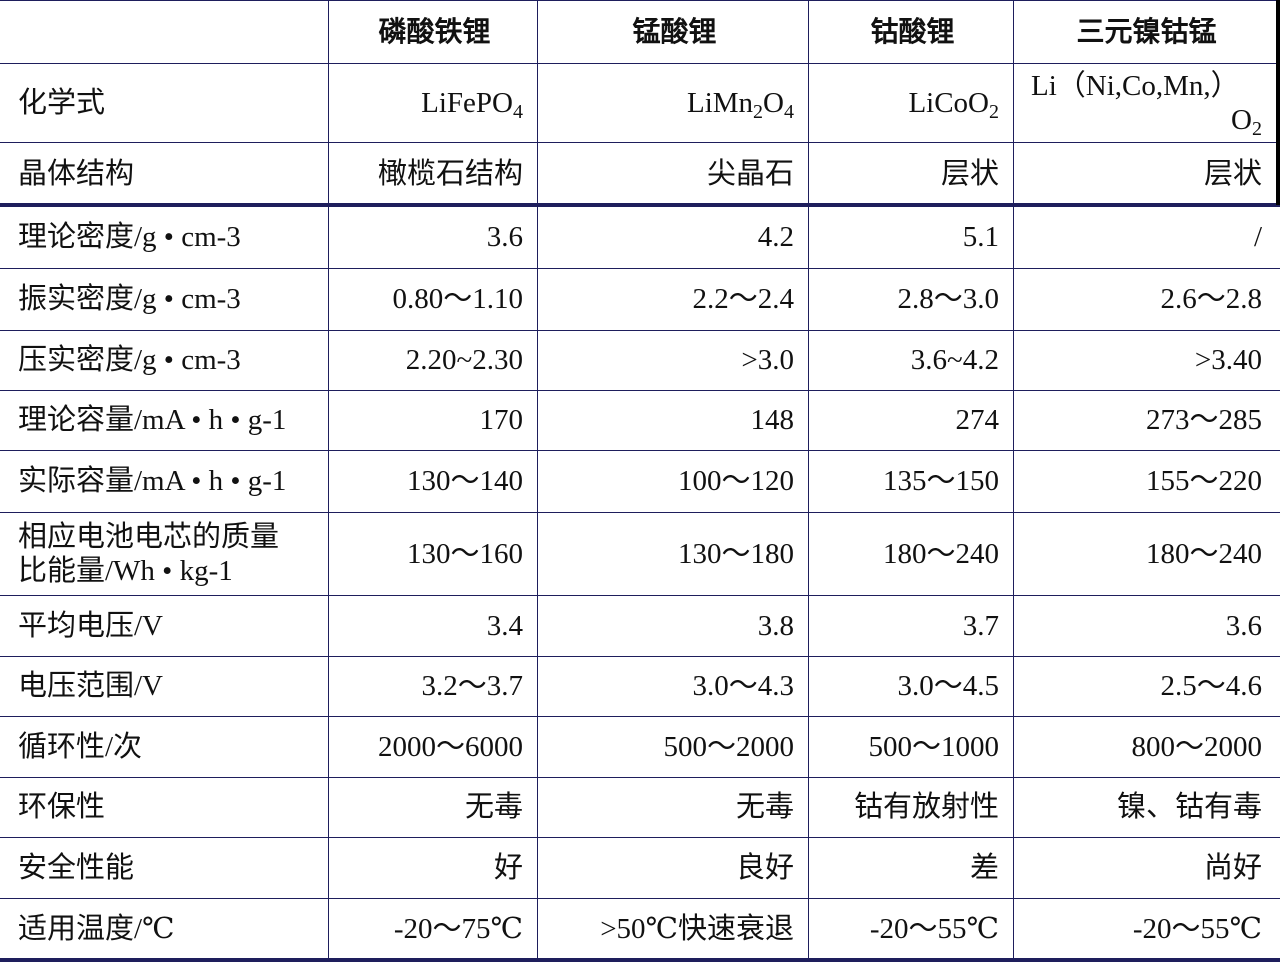  I want to click on cell-text: -20～75℃, so click(458, 929).